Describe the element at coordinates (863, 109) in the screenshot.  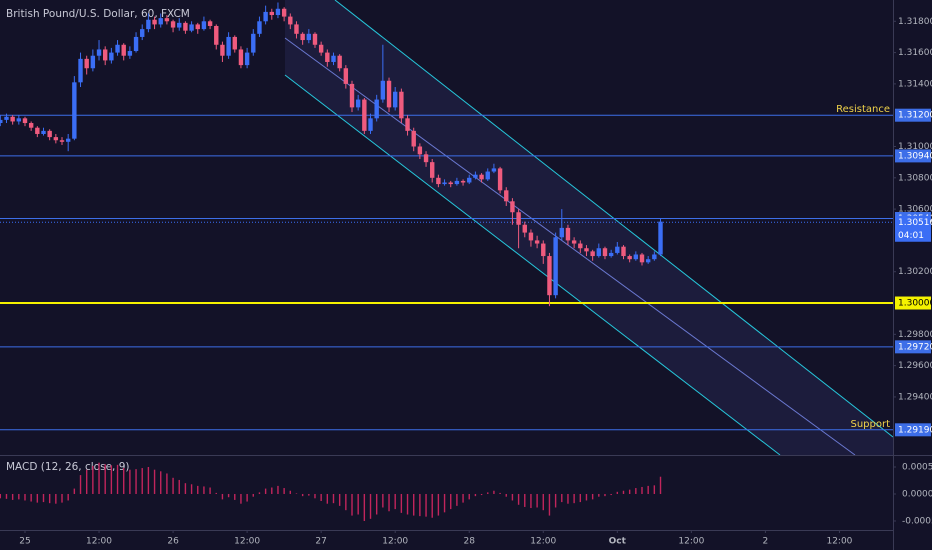
I see `level-annotation: Resistance` at that location.